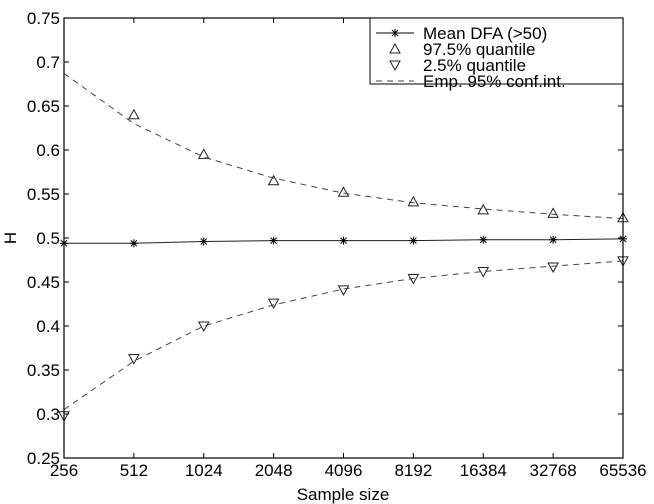 This screenshot has width=654, height=504. What do you see at coordinates (43, 194) in the screenshot?
I see `y-tick-label: 0.55` at bounding box center [43, 194].